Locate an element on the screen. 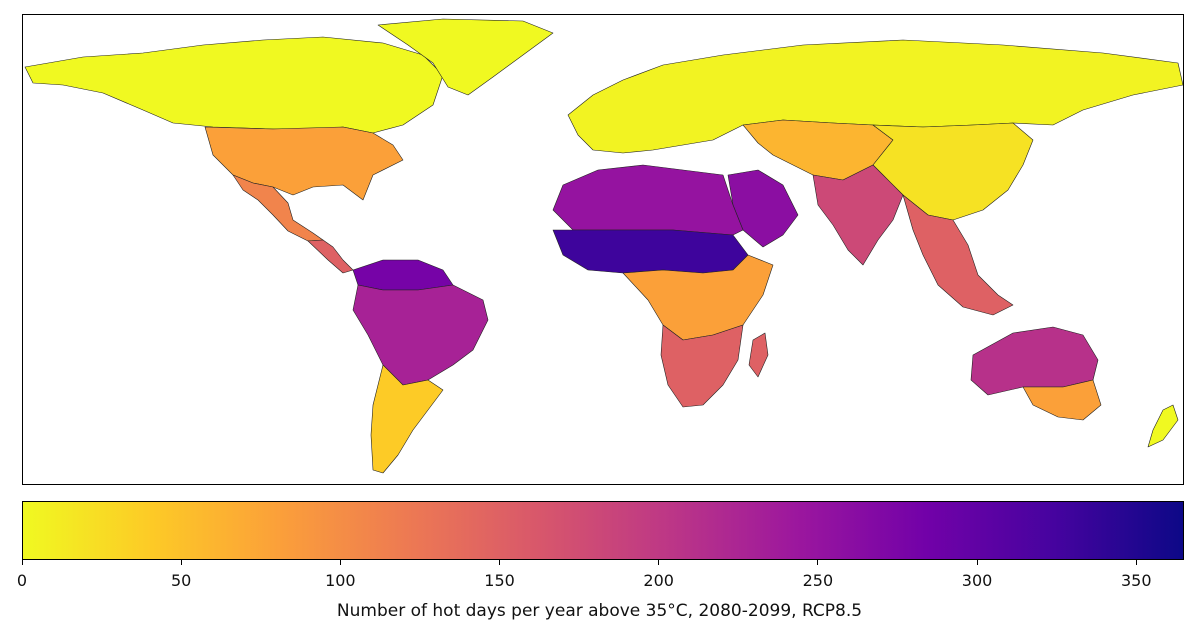 The height and width of the screenshot is (638, 1199). region-canada is located at coordinates (234, 85).